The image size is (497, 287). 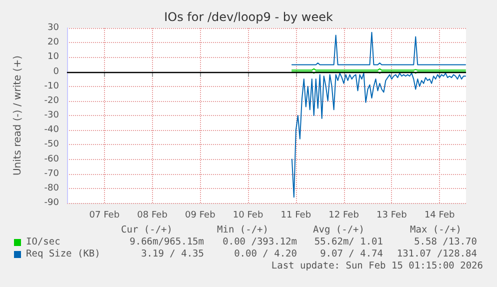 I want to click on text: Cur (-/+), so click(x=146, y=230).